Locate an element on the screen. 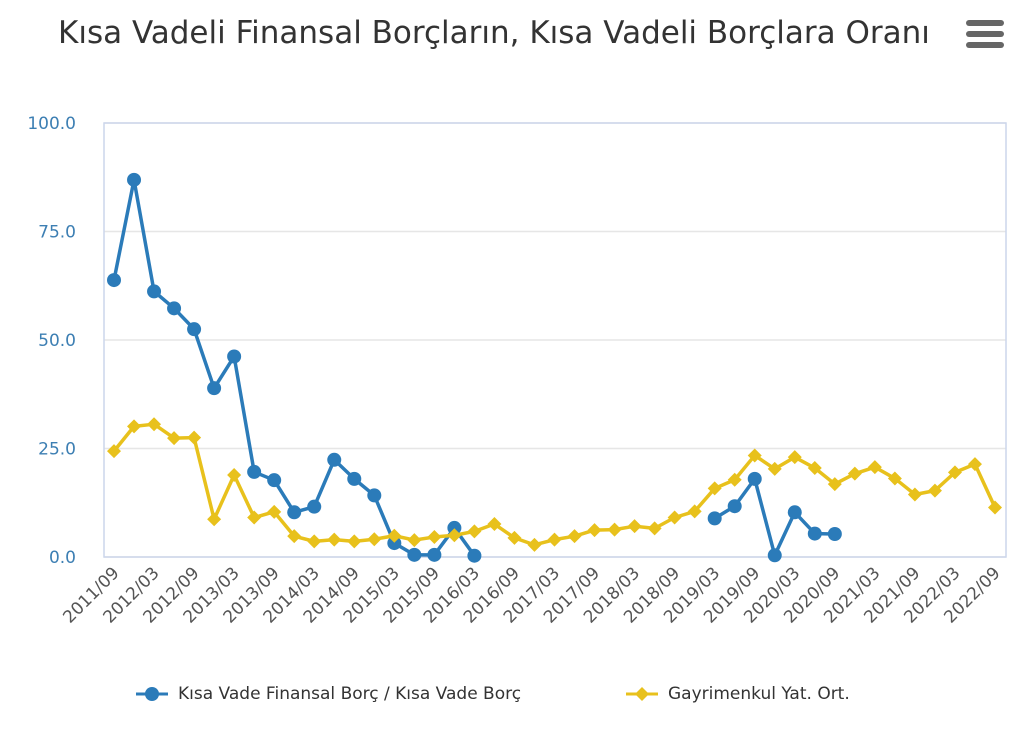 This screenshot has width=1022, height=746. y-tick-label: 75.0 is located at coordinates (57, 233).